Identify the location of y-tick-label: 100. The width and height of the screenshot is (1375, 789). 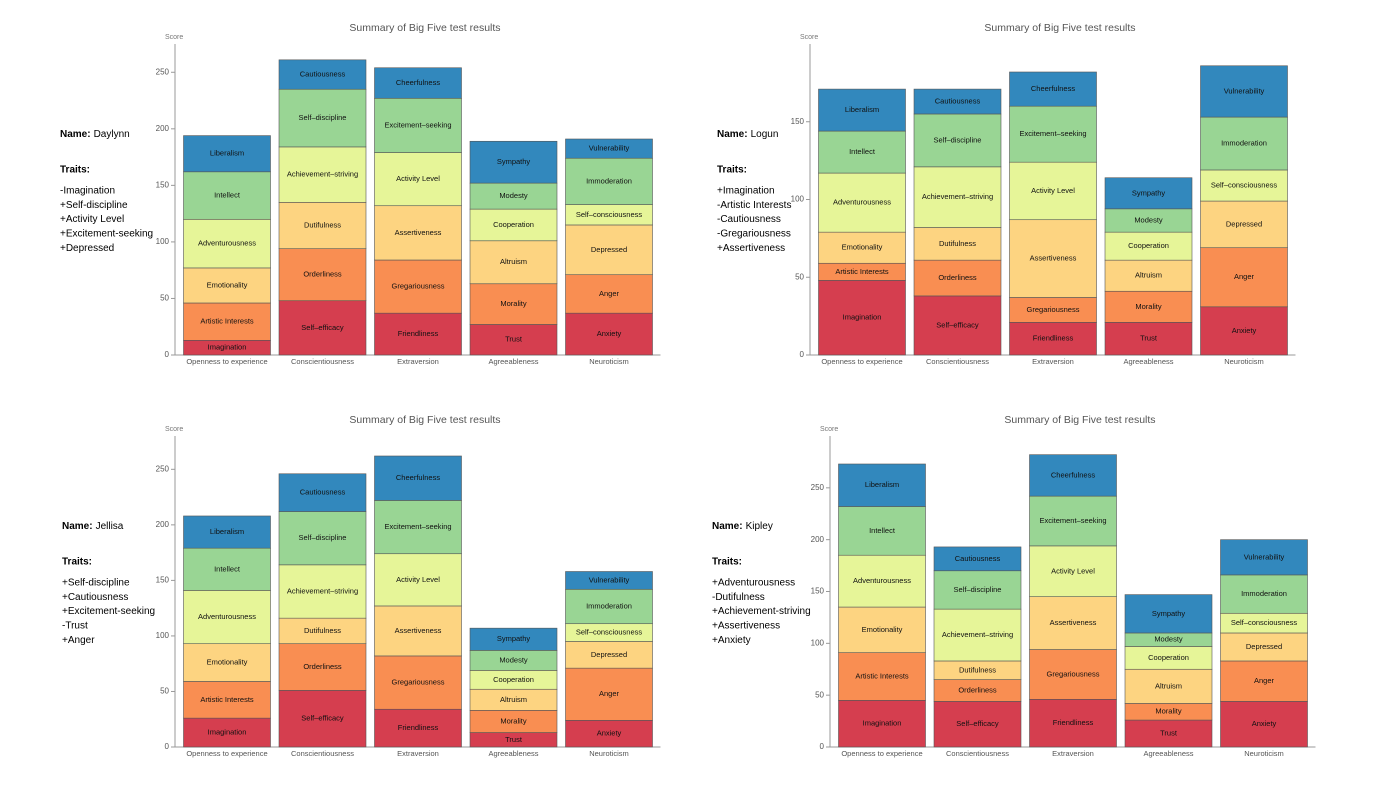
(818, 642).